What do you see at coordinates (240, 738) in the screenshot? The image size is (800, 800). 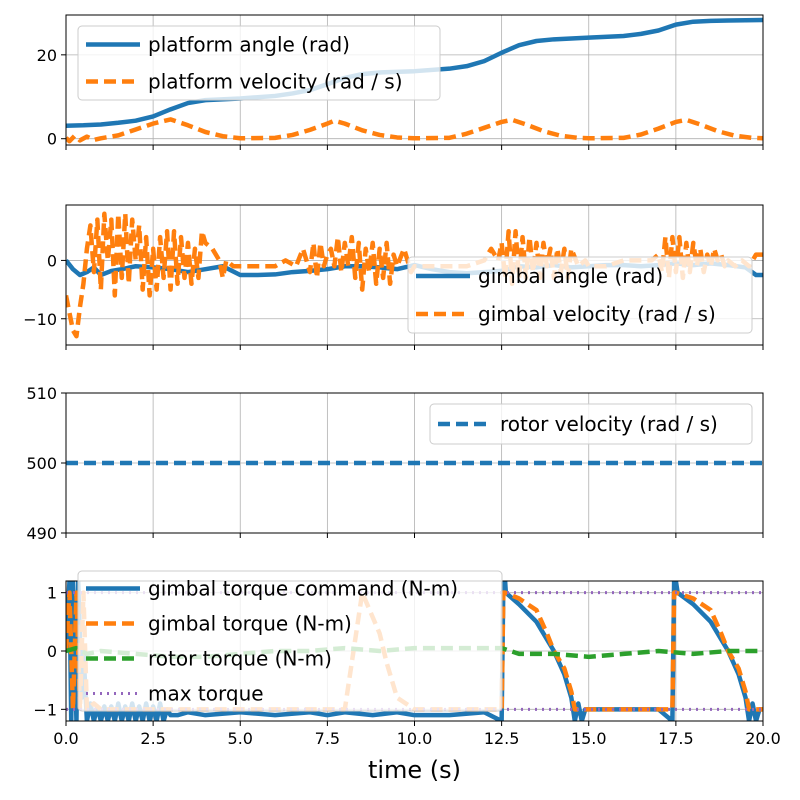 I see `x-tick-label: 5.0` at bounding box center [240, 738].